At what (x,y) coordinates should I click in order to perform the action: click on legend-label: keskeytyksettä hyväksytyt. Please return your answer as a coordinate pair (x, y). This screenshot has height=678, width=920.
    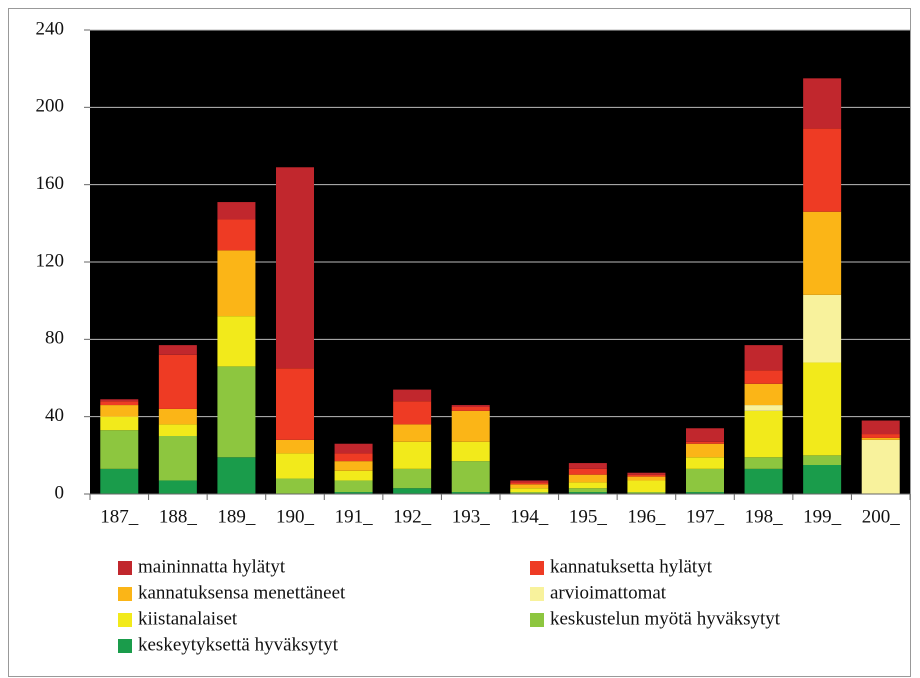
    Looking at the image, I should click on (238, 644).